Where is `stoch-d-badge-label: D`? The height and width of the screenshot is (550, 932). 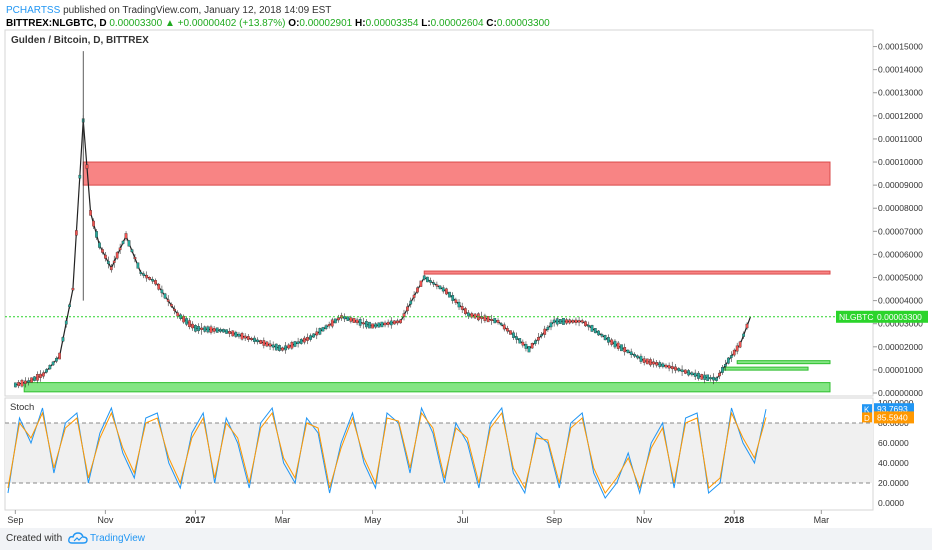 stoch-d-badge-label: D is located at coordinates (867, 418).